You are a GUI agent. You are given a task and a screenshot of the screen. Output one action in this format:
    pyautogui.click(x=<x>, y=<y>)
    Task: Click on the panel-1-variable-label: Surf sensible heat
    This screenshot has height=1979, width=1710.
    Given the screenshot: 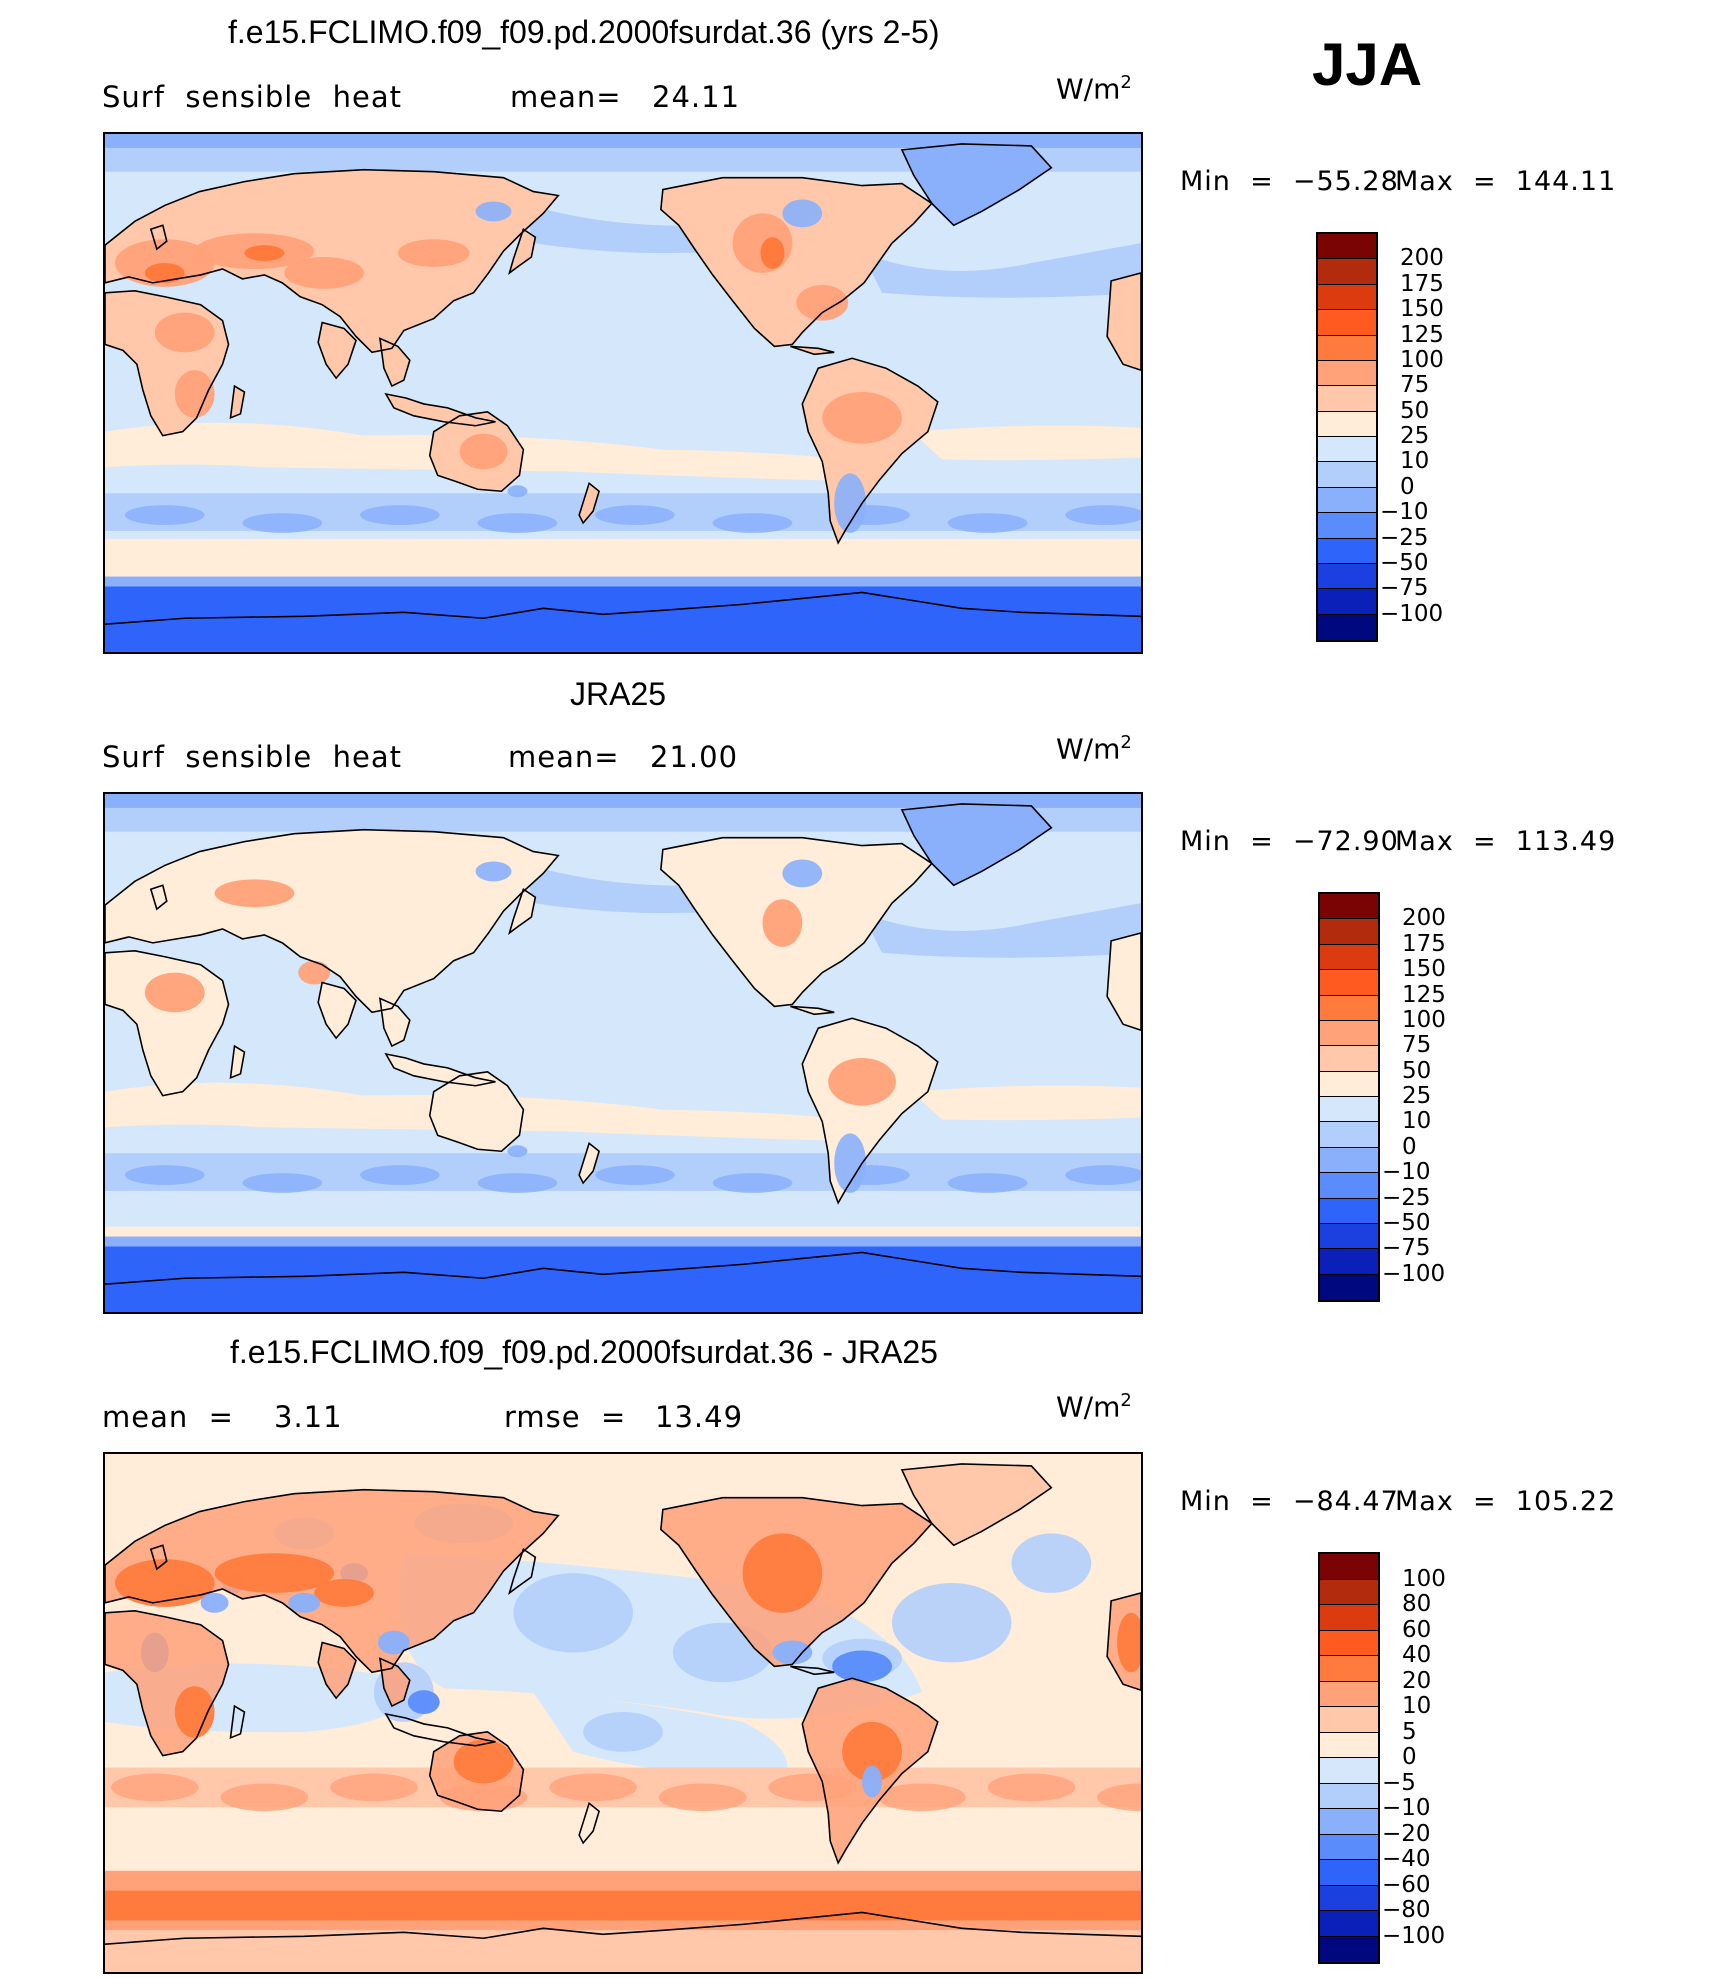 What is the action you would take?
    pyautogui.click(x=252, y=97)
    